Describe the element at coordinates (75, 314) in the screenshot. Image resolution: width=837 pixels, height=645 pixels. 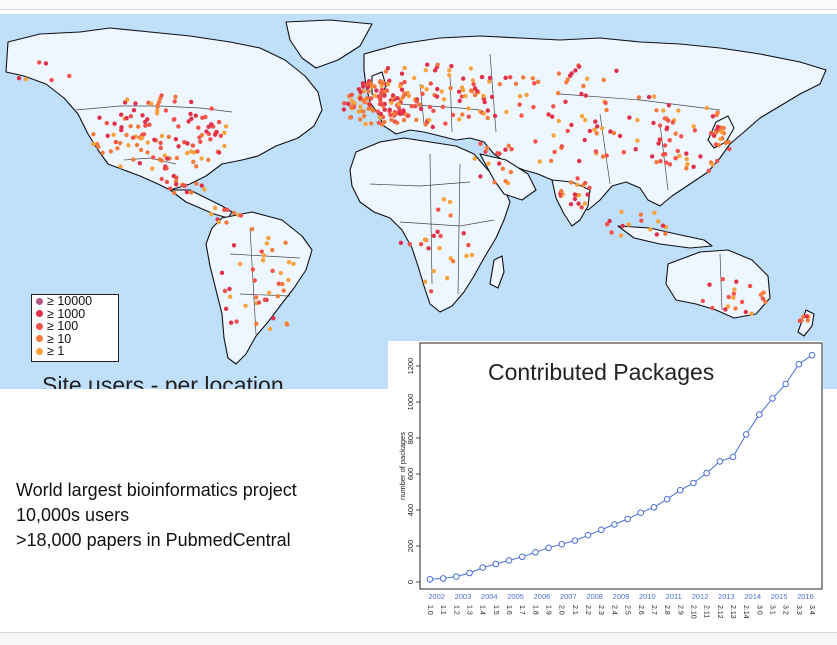
I see `legend-item: ≥ 1000` at that location.